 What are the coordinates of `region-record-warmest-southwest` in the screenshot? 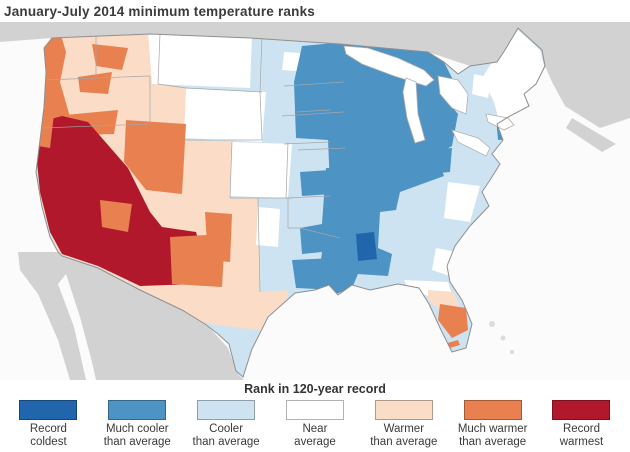 It's located at (120, 201).